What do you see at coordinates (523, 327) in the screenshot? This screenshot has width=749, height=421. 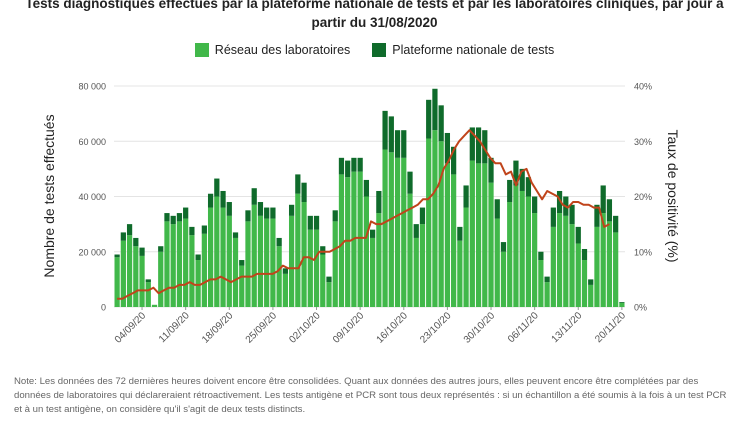 I see `x-tick-label: 06/11/20` at bounding box center [523, 327].